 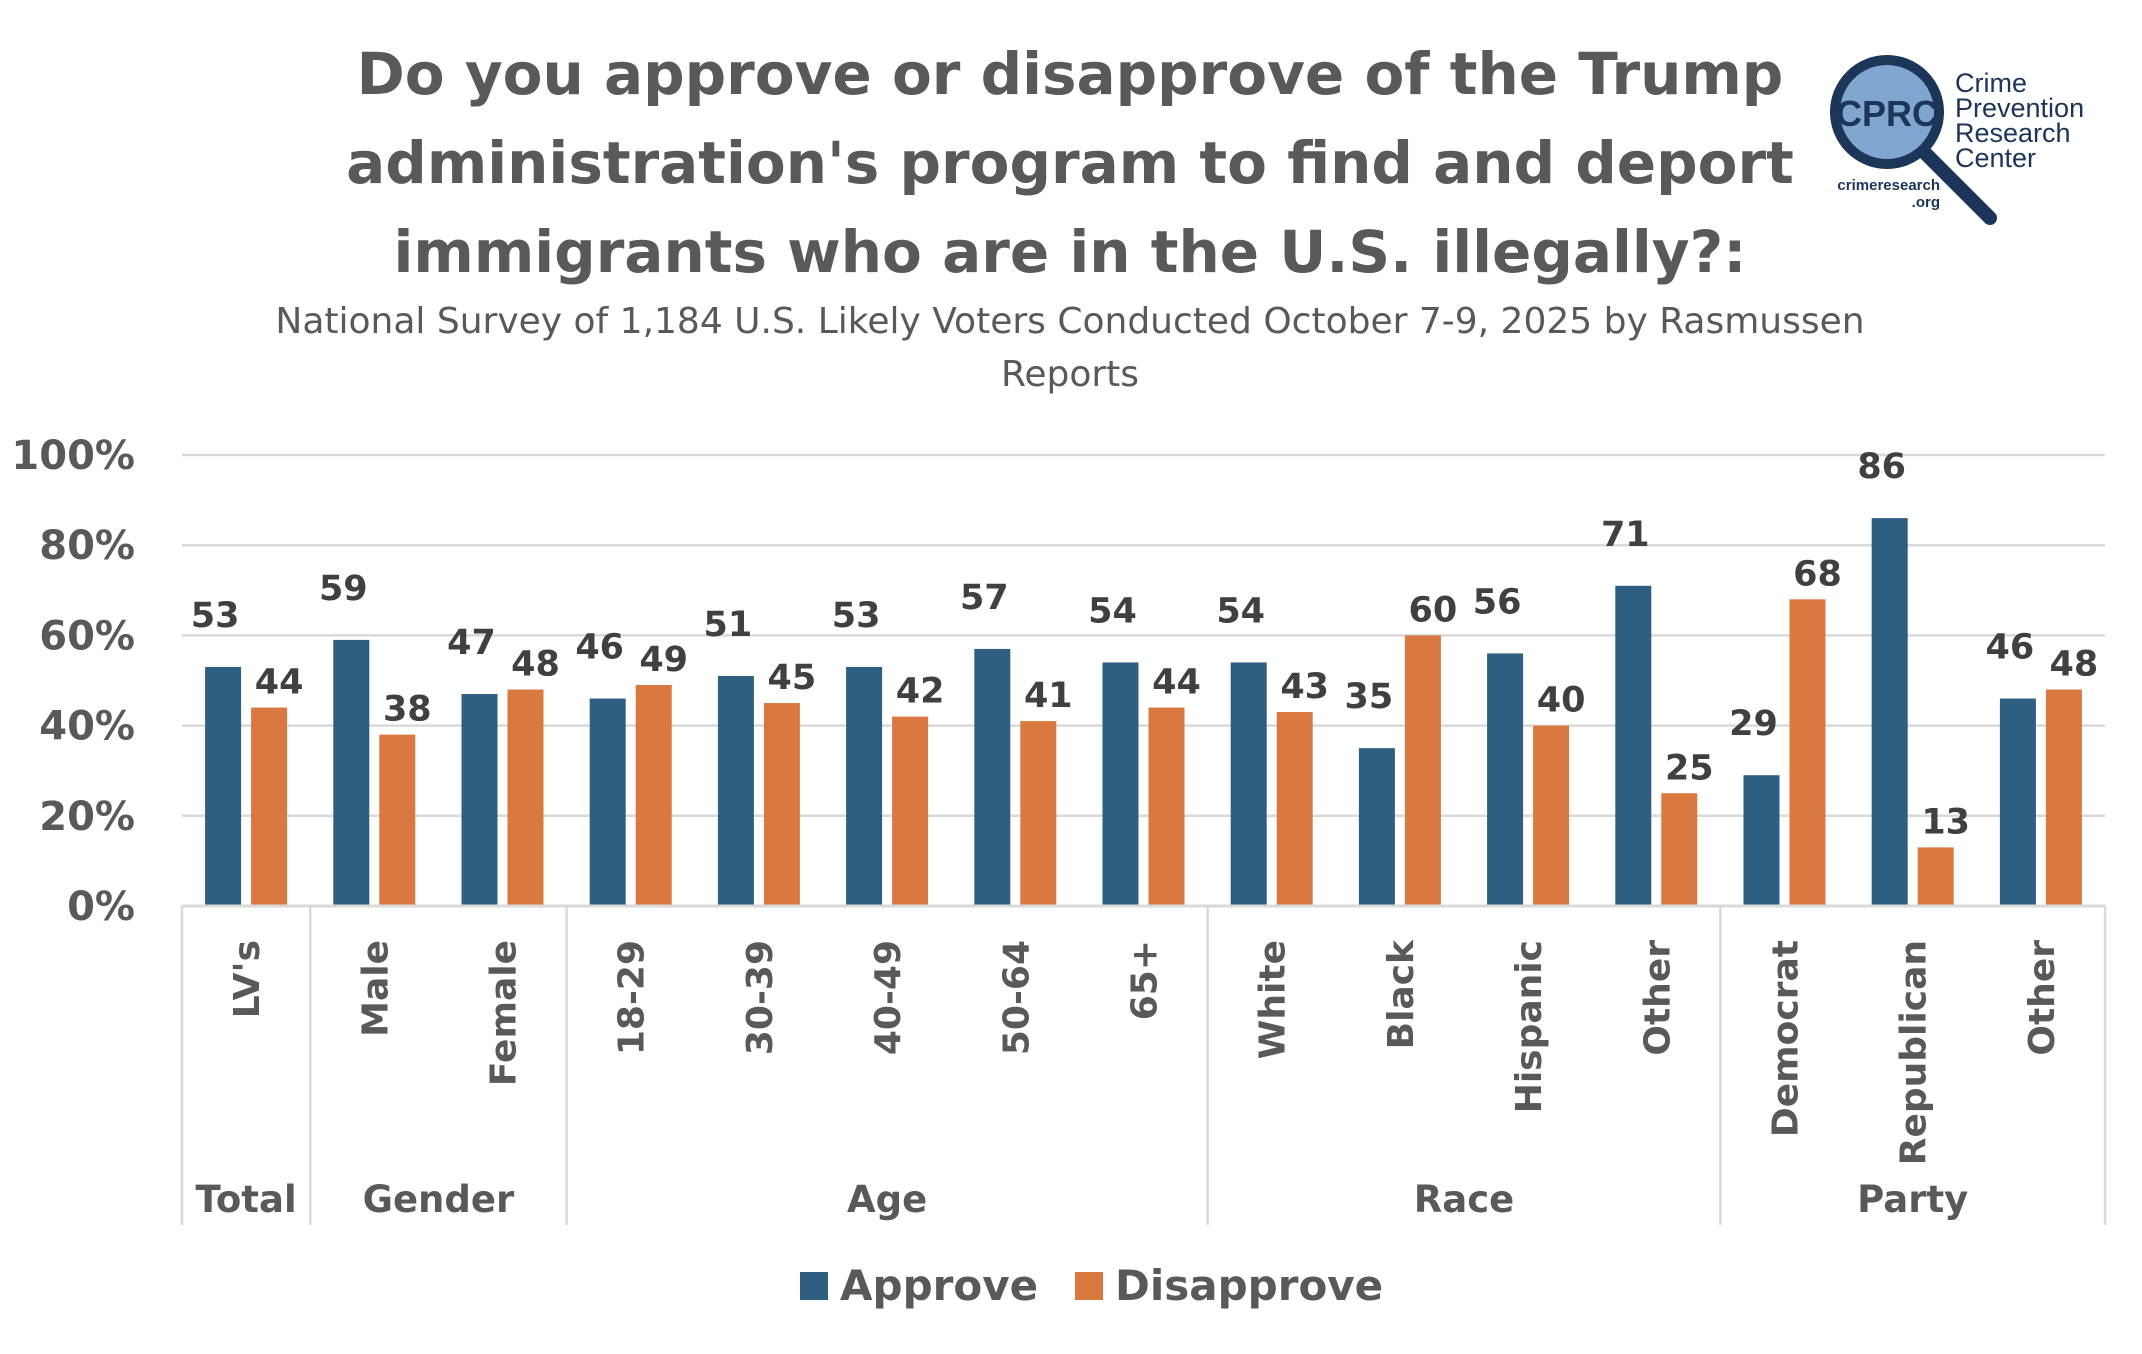 I want to click on logo-initials: CPRC, so click(x=1887, y=113).